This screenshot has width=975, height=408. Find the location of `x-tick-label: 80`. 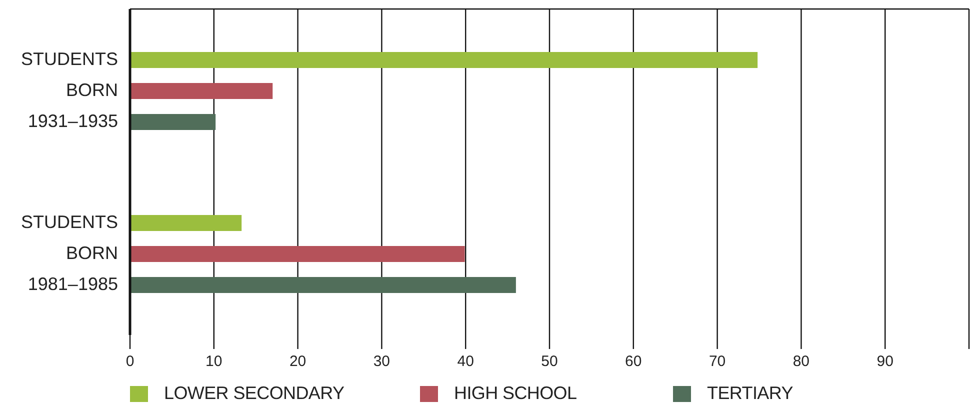

x-tick-label: 80 is located at coordinates (801, 361).